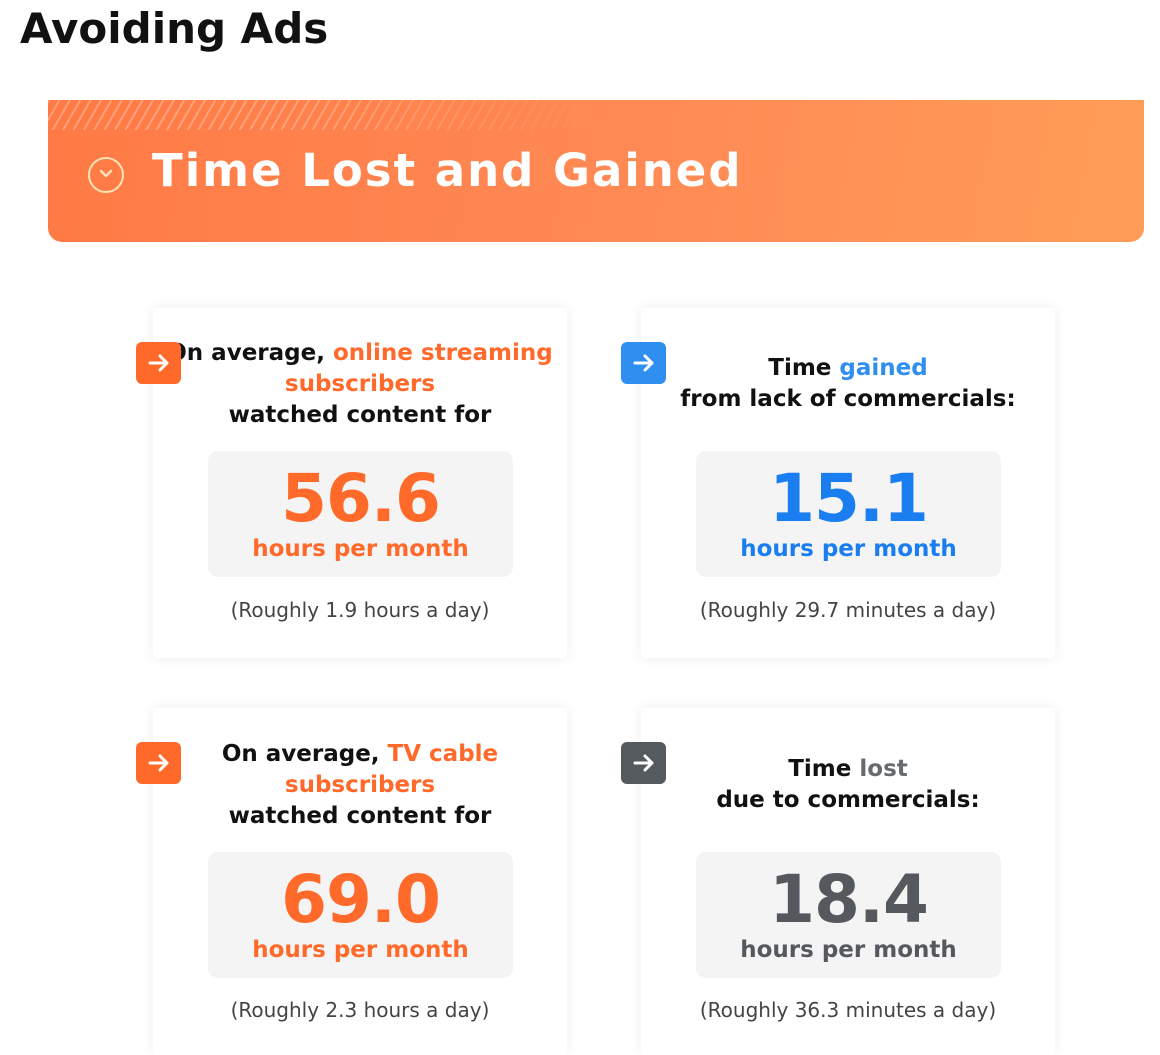 Image resolution: width=1160 pixels, height=1055 pixels. I want to click on stat-box: 18.4 hours per month, so click(848, 915).